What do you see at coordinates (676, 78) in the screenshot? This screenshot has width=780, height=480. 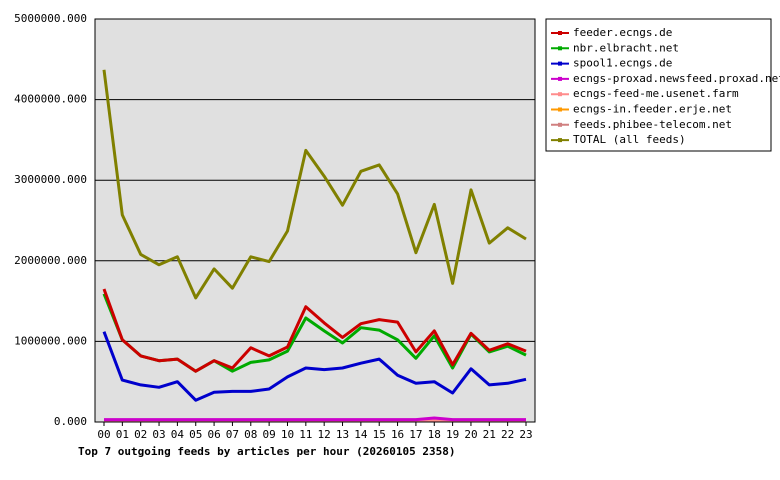 I see `legend-label: ecngs-proxad.newsfeed.proxad.net` at bounding box center [676, 78].